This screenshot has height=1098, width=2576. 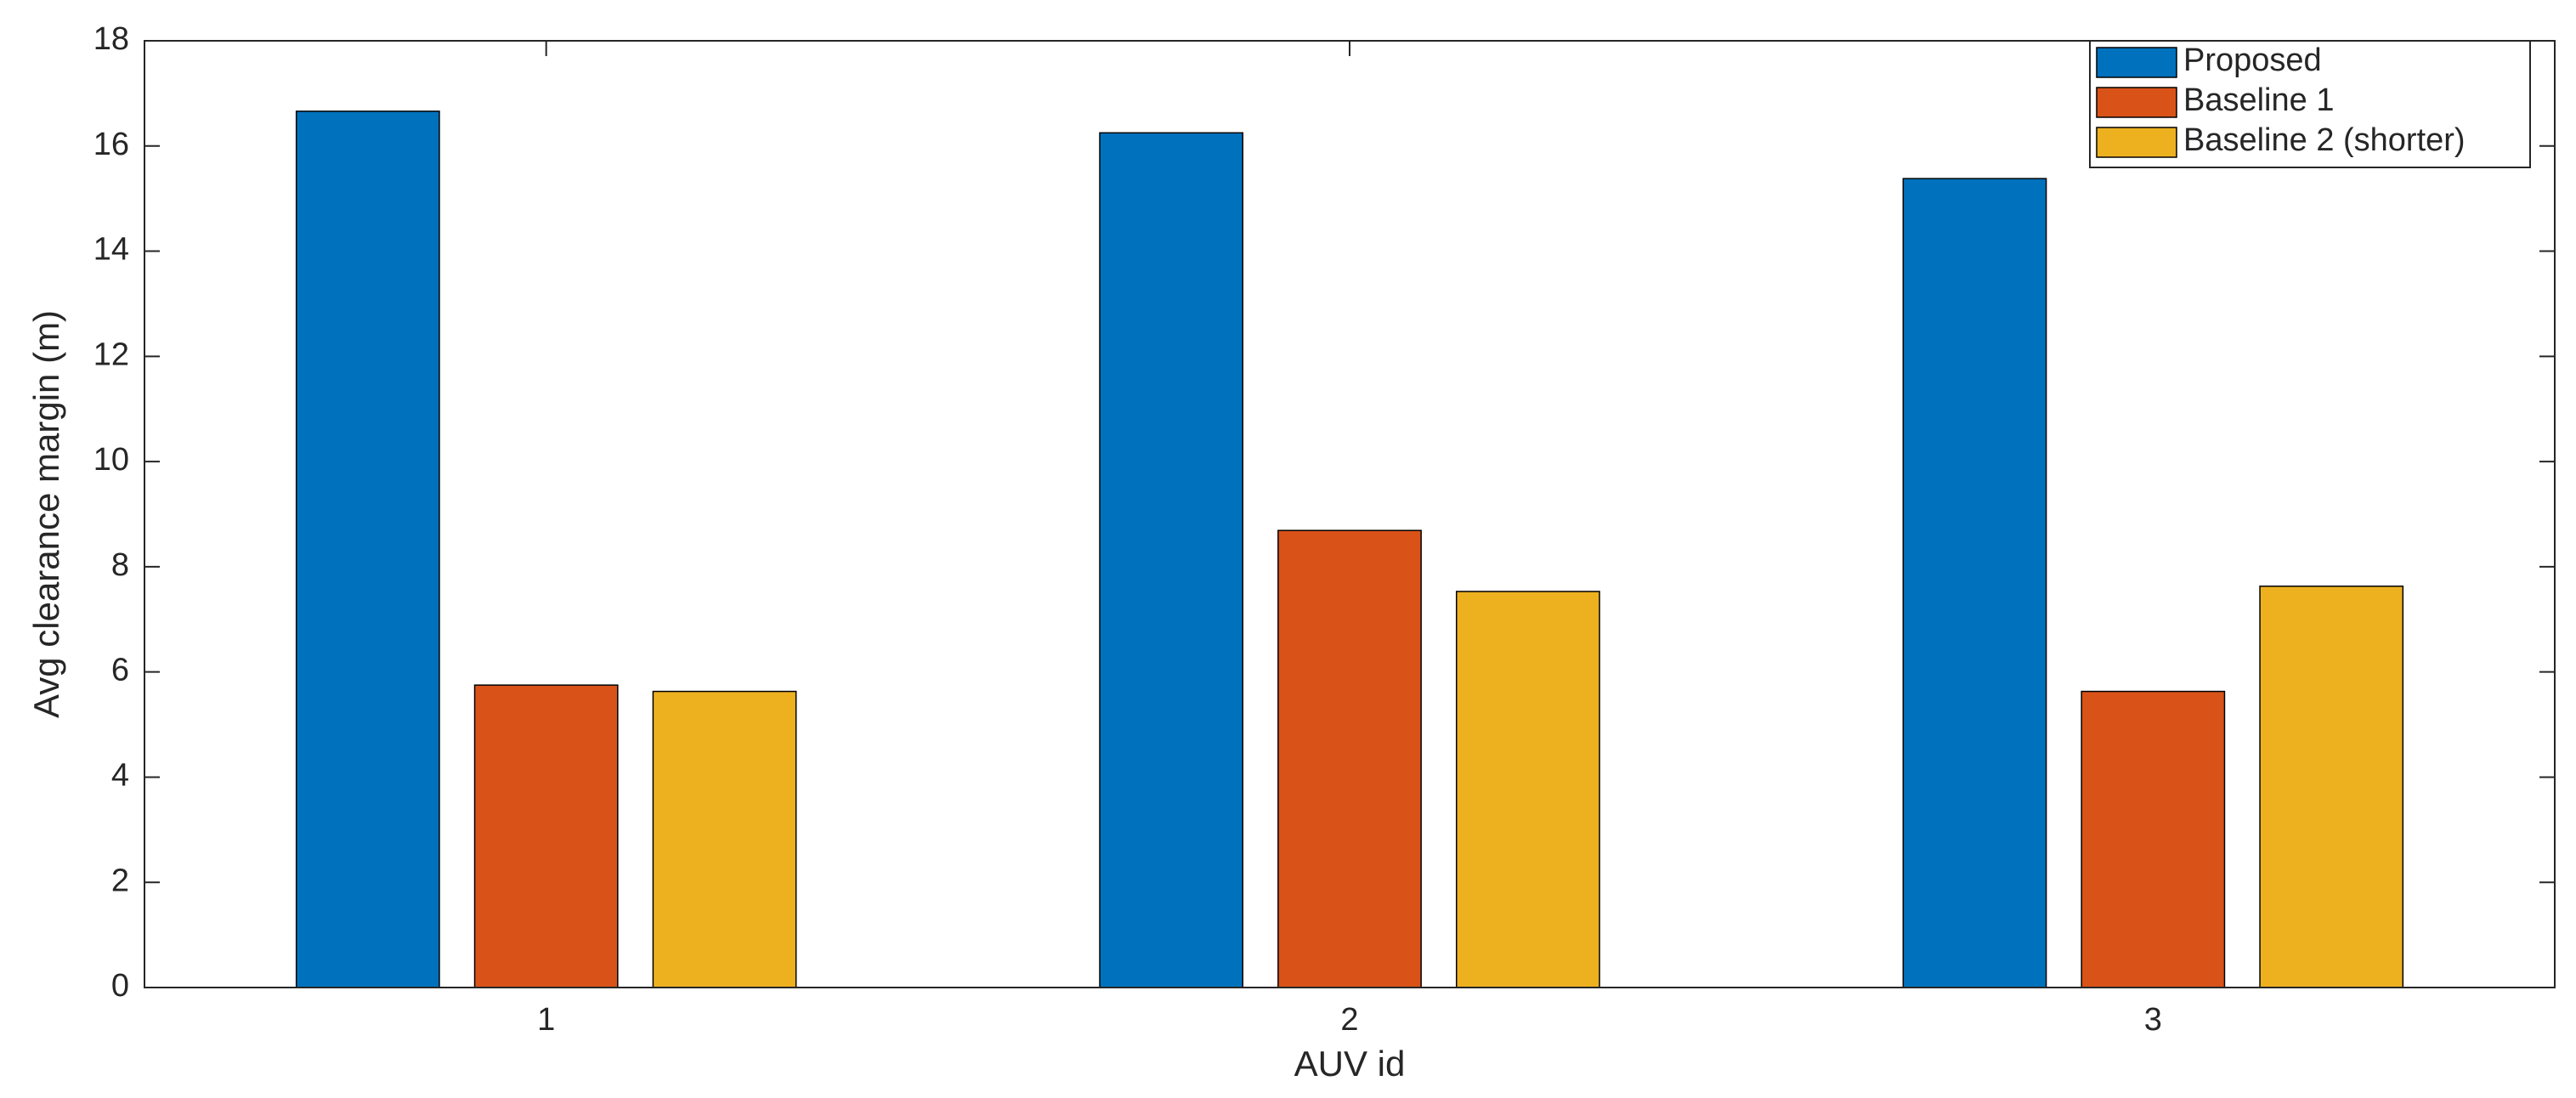 I want to click on y-axis-label: Avg clearance margin (m), so click(x=46, y=514).